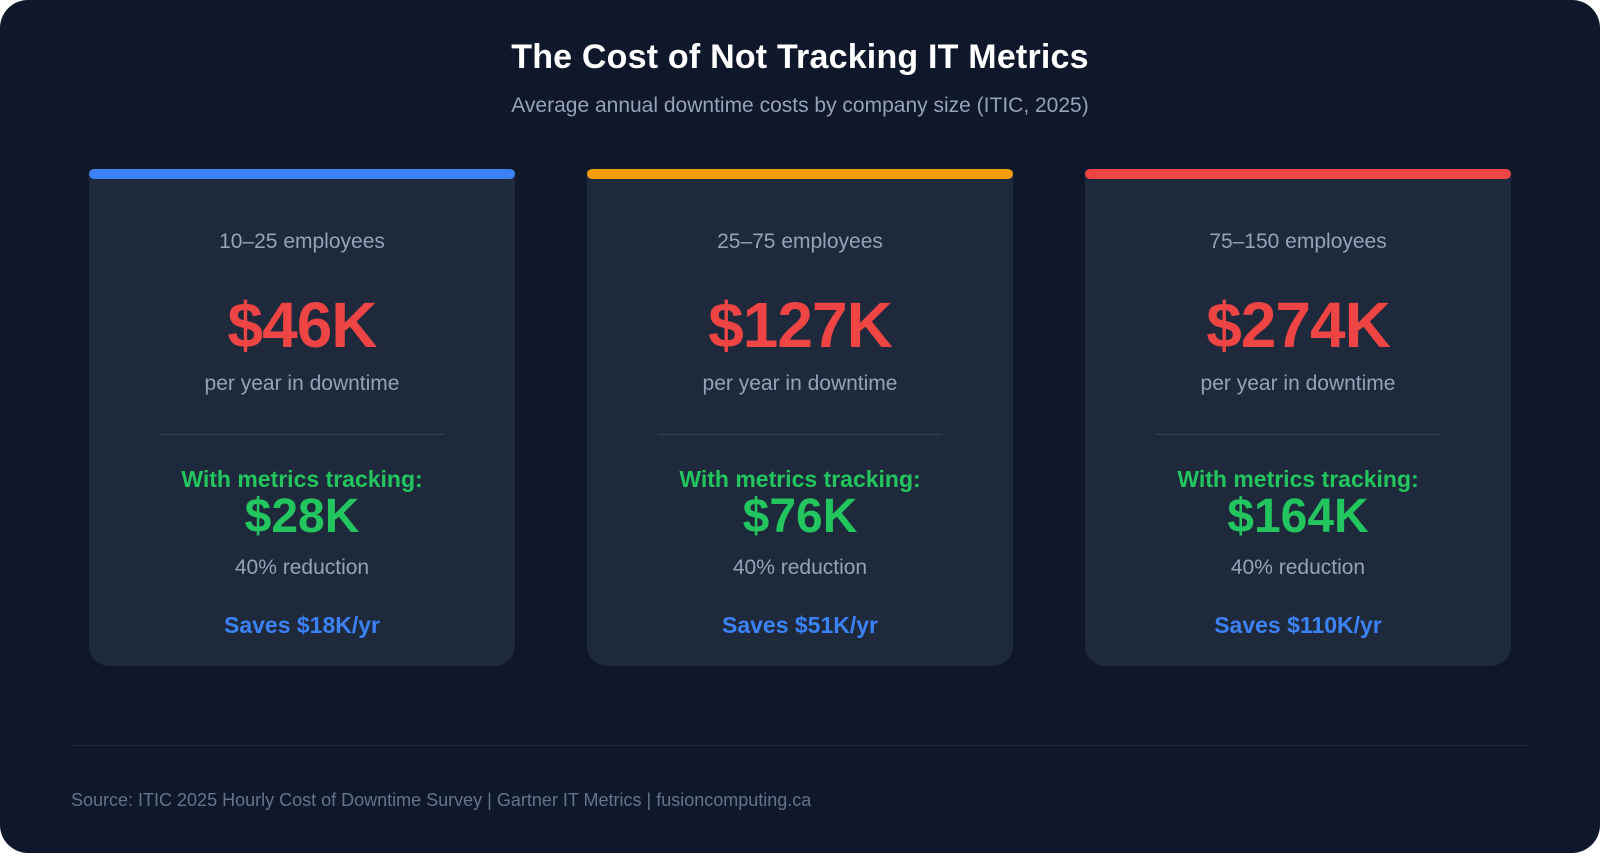 Image resolution: width=1600 pixels, height=857 pixels. Describe the element at coordinates (1298, 241) in the screenshot. I see `company-size-label: 75–150 employees` at that location.